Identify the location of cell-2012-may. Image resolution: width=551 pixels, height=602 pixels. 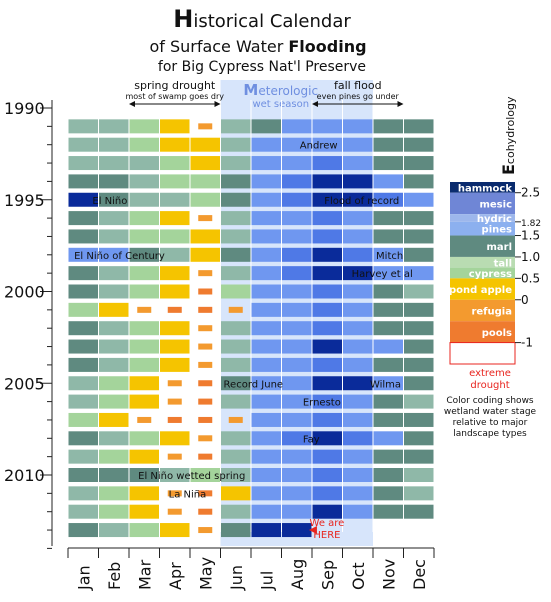
(205, 511).